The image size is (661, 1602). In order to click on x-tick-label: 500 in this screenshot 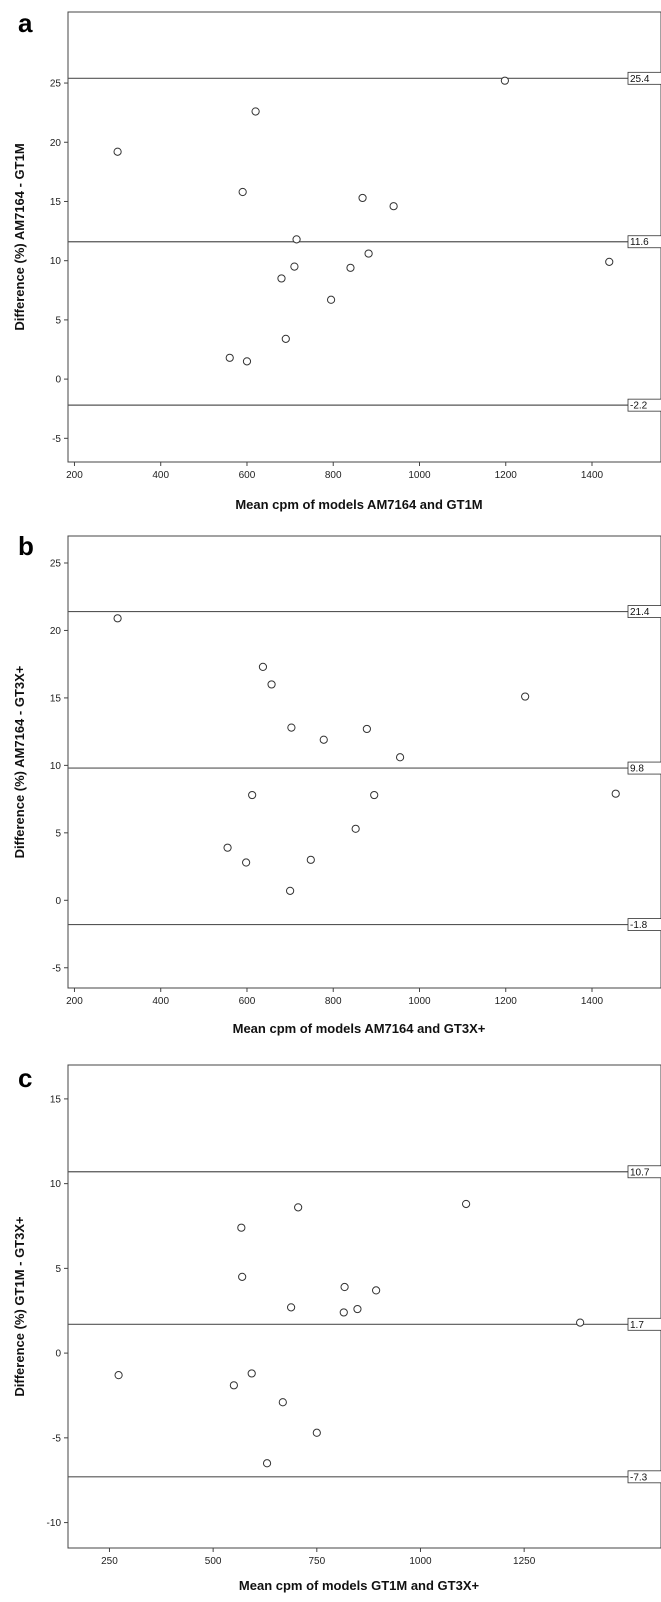, I will do `click(213, 1561)`.